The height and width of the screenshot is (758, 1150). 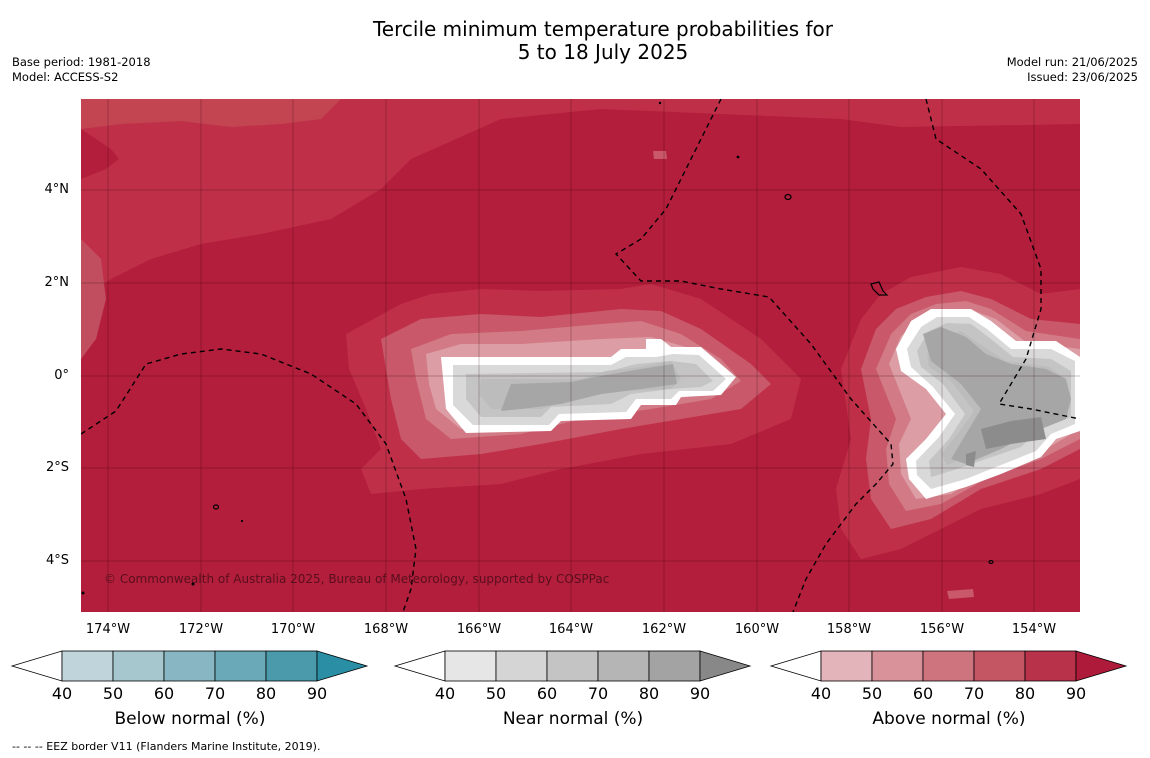 I want to click on model-run: Model run: 21/06/2025, so click(x=1072, y=62).